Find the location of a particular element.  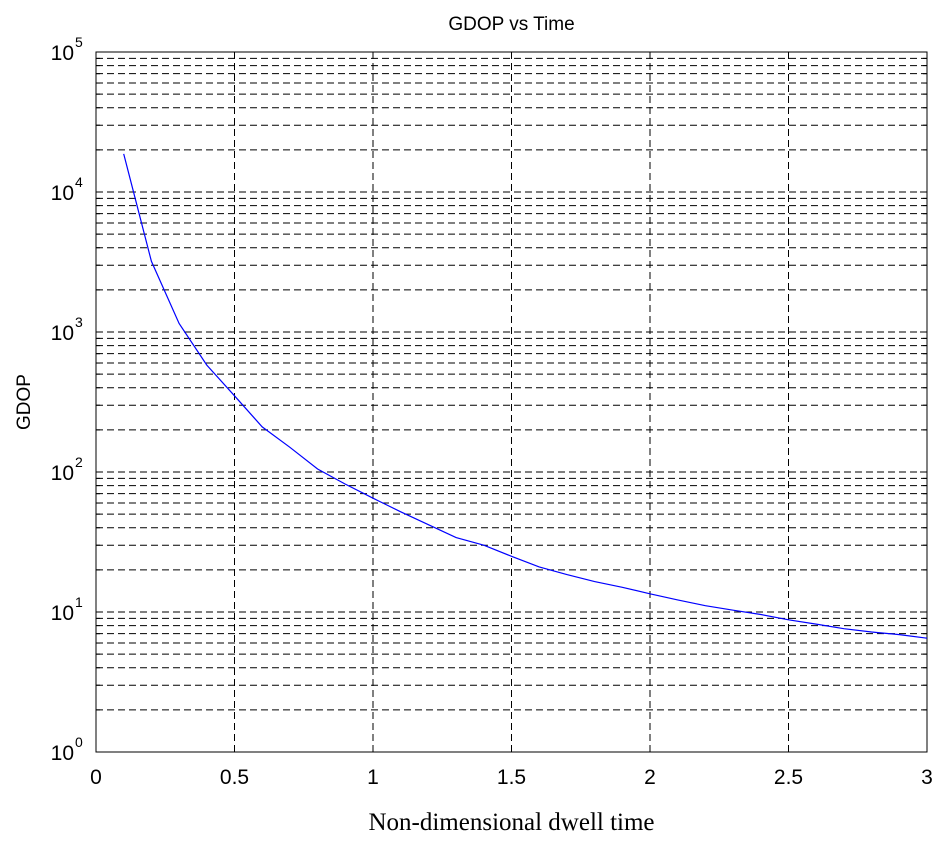

y-tick-exponent: 5 is located at coordinates (79, 42).